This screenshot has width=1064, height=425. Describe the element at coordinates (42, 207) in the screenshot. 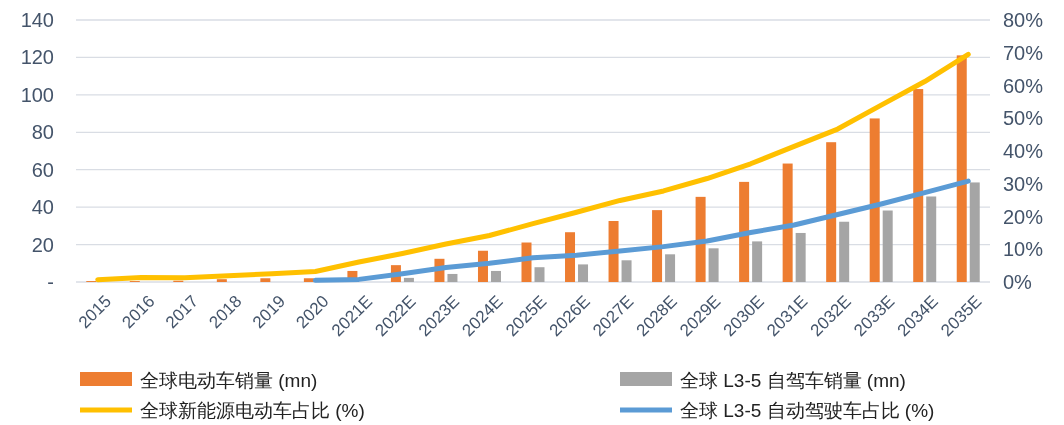

I see `y-tick-label: 40` at that location.